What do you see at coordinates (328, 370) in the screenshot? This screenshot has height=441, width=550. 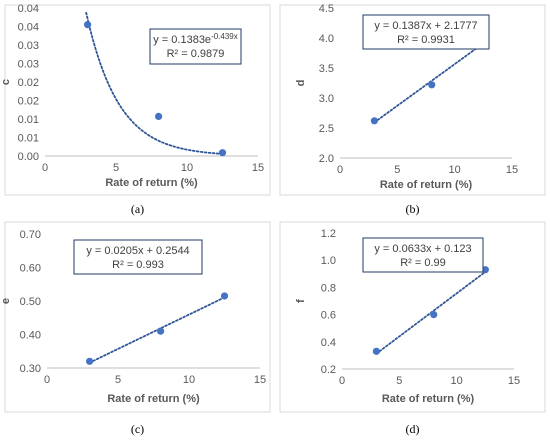 I see `y-tick-label: 0.2` at bounding box center [328, 370].